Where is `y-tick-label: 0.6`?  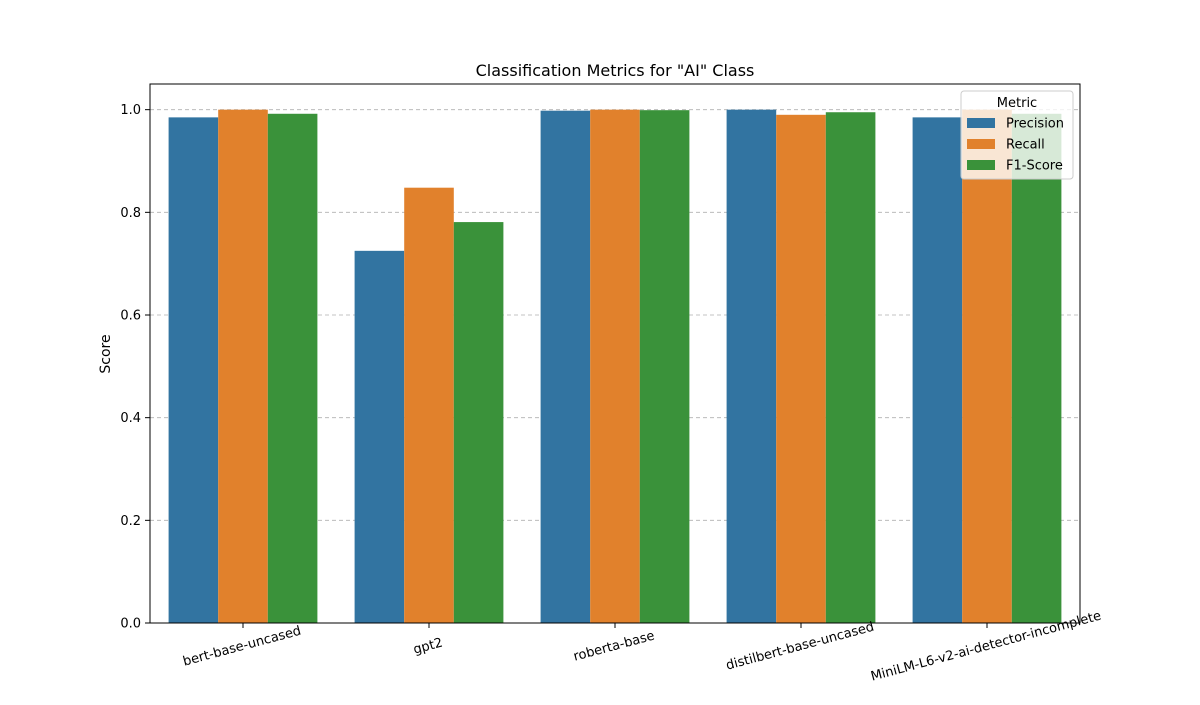
y-tick-label: 0.6 is located at coordinates (130, 316).